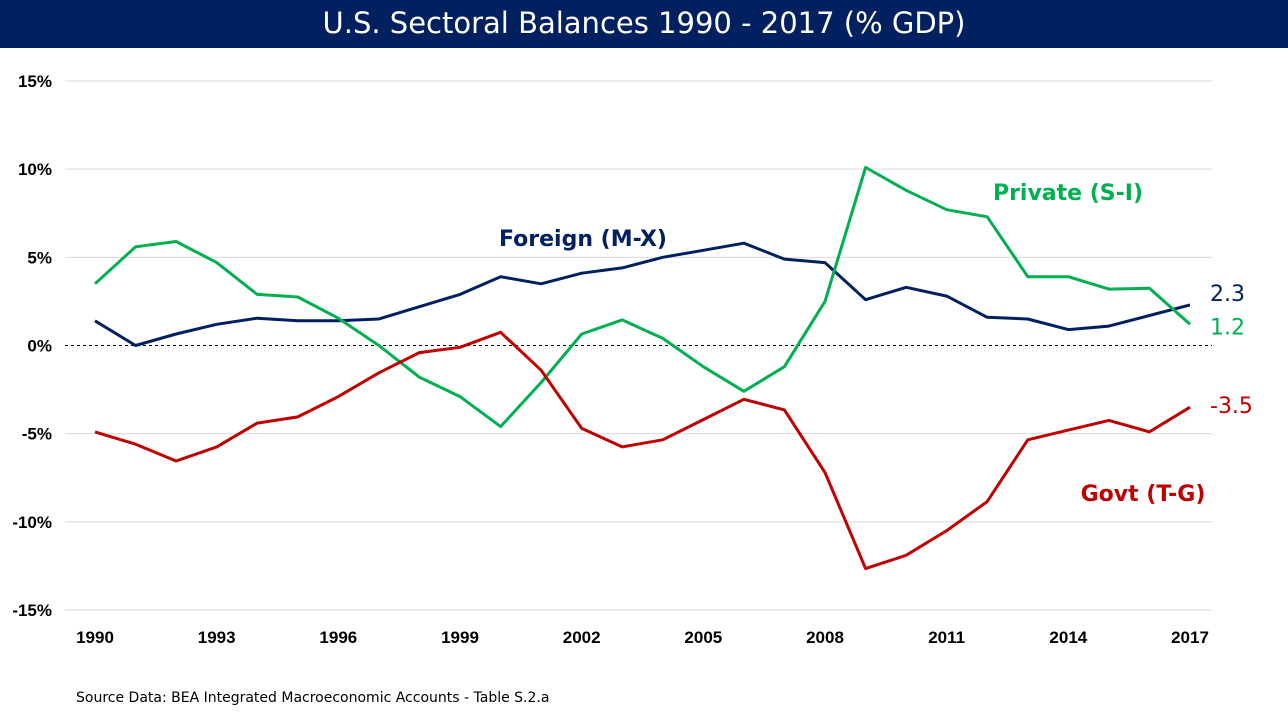 This screenshot has height=720, width=1288. I want to click on y-tick-label: -10%, so click(32, 522).